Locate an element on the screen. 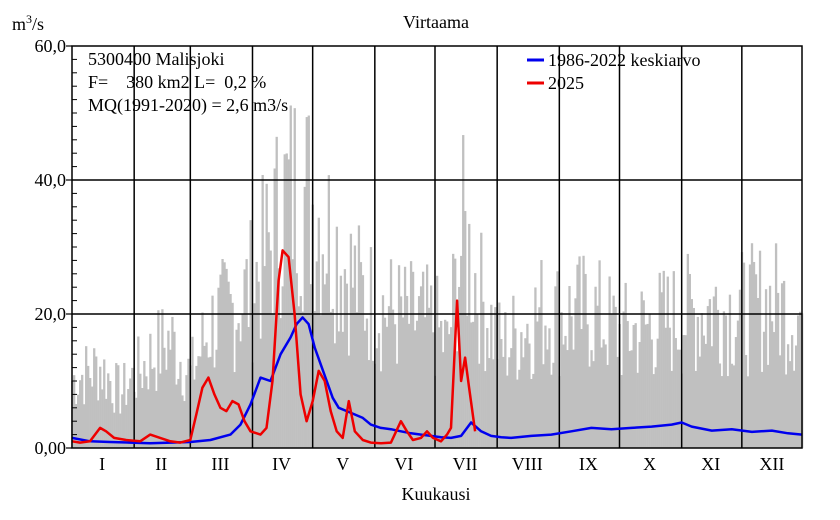 Image resolution: width=840 pixels, height=520 pixels. y-axis-label-sup: 3 is located at coordinates (29, 19).